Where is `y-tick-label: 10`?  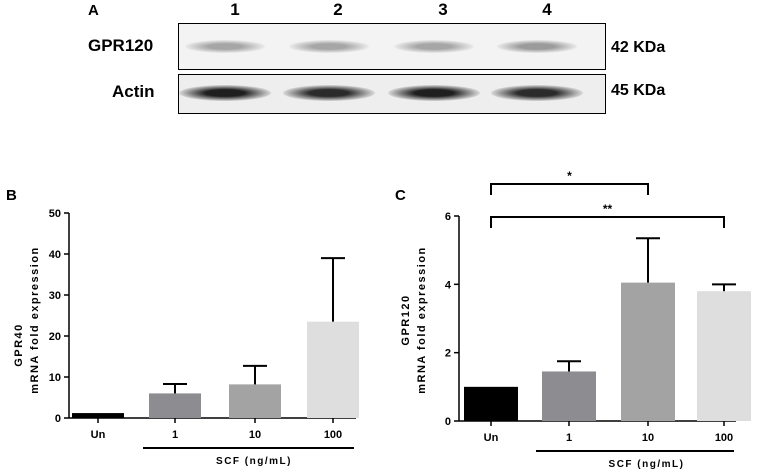 y-tick-label: 10 is located at coordinates (55, 378).